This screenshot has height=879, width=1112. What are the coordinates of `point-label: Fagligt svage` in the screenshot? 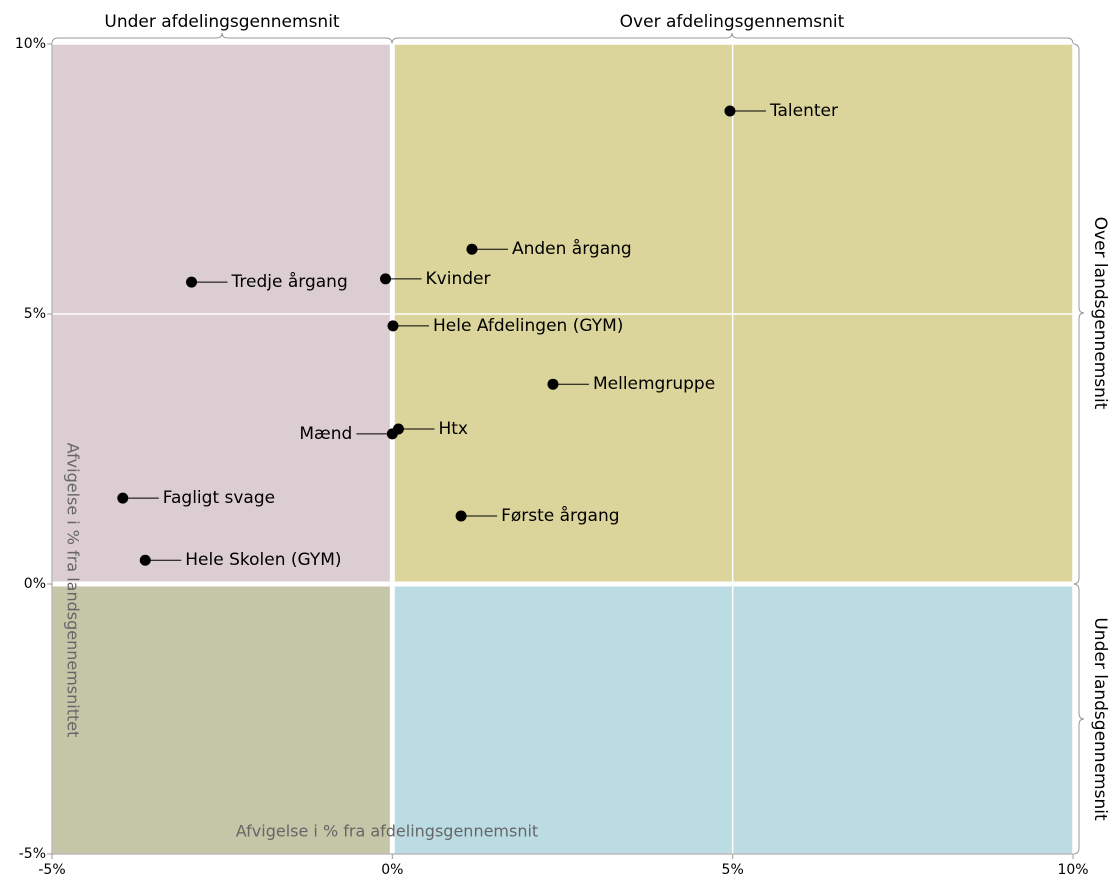 It's located at (219, 498).